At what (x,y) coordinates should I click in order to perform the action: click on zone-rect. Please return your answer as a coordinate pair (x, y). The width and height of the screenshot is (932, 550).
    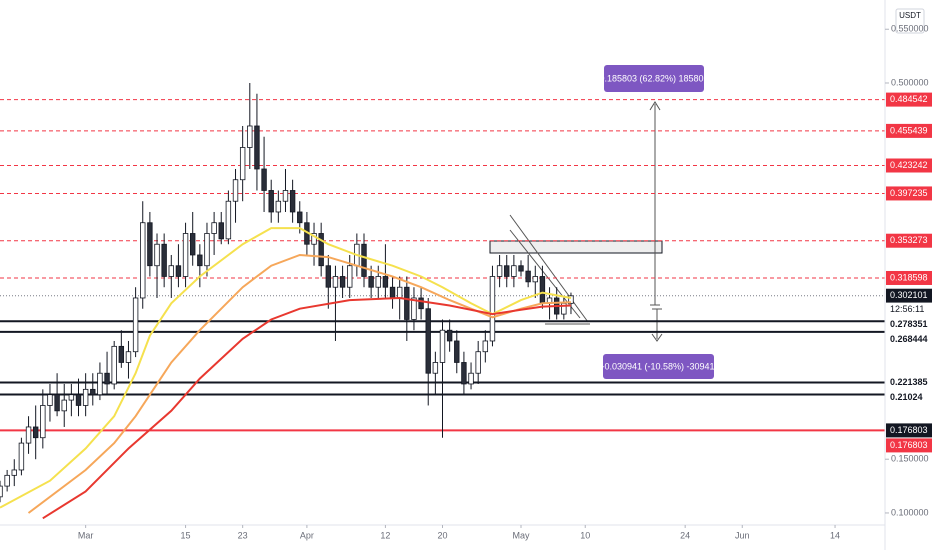
    Looking at the image, I should click on (576, 247).